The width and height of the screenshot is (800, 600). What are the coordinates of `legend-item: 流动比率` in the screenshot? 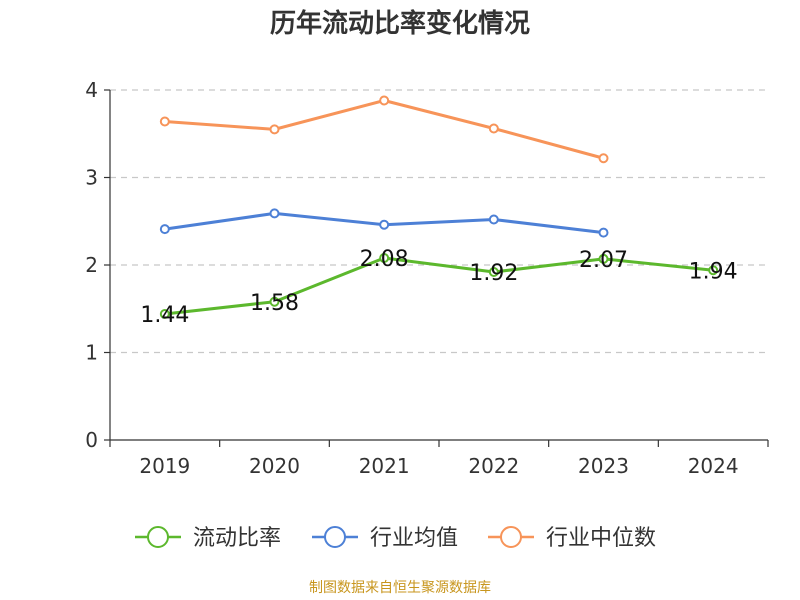 It's located at (208, 538).